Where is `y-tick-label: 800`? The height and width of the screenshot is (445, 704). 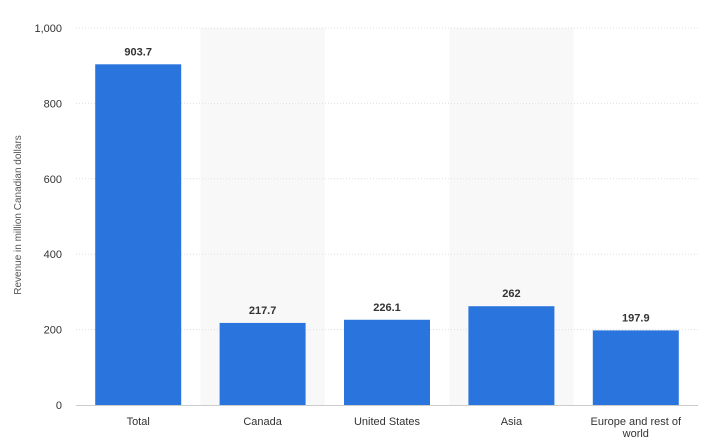
y-tick-label: 800 is located at coordinates (53, 104).